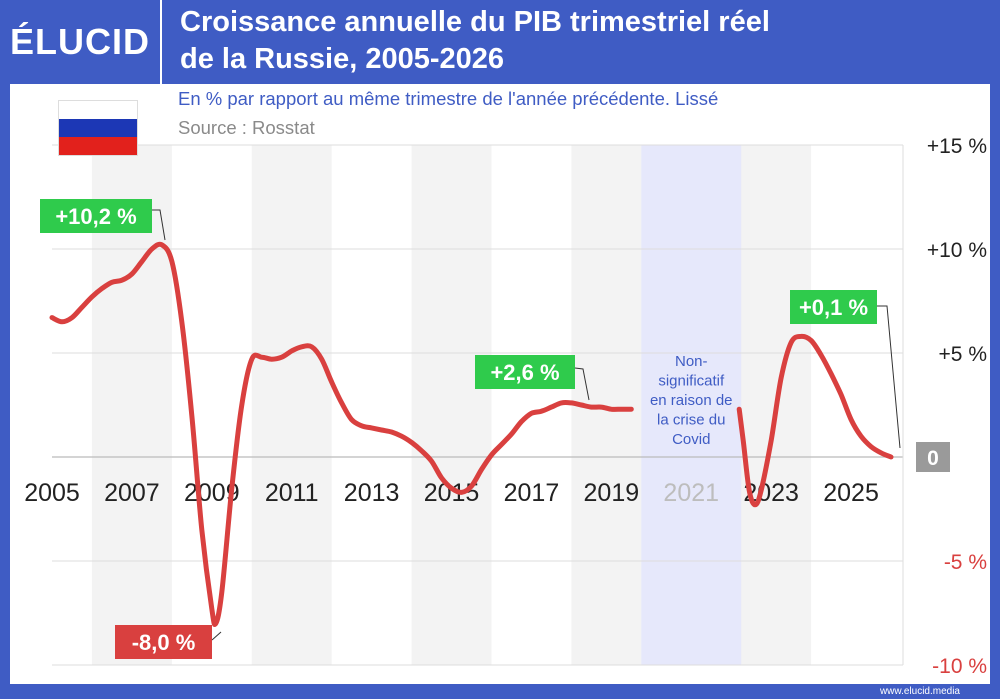 The width and height of the screenshot is (1000, 699). Describe the element at coordinates (691, 400) in the screenshot. I see `covid-note-line: en raison de` at that location.